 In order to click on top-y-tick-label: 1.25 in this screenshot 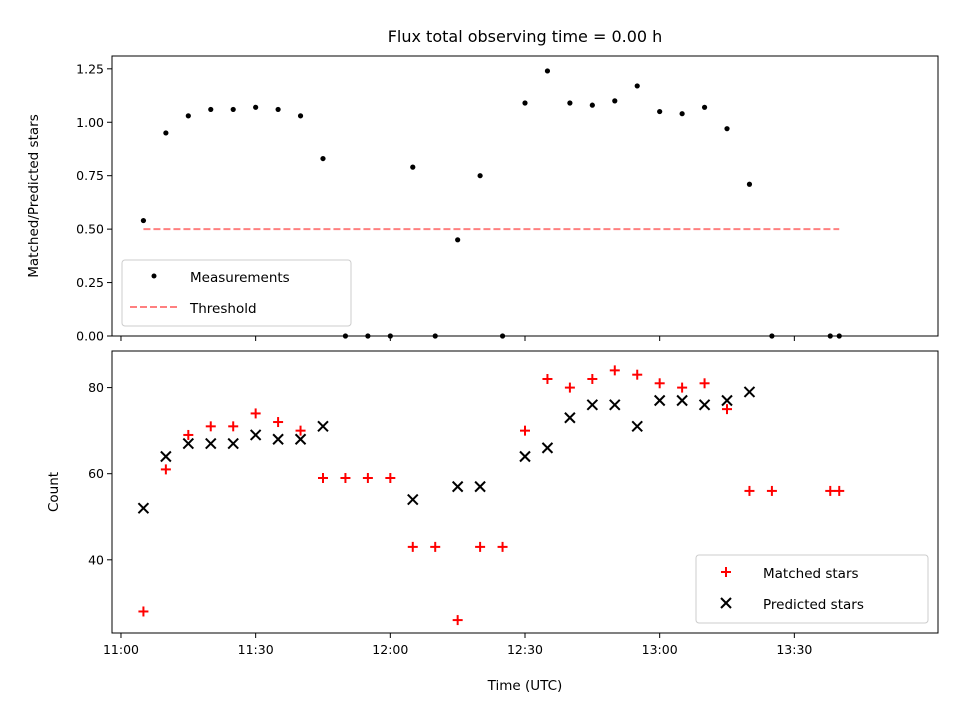, I will do `click(90, 68)`.